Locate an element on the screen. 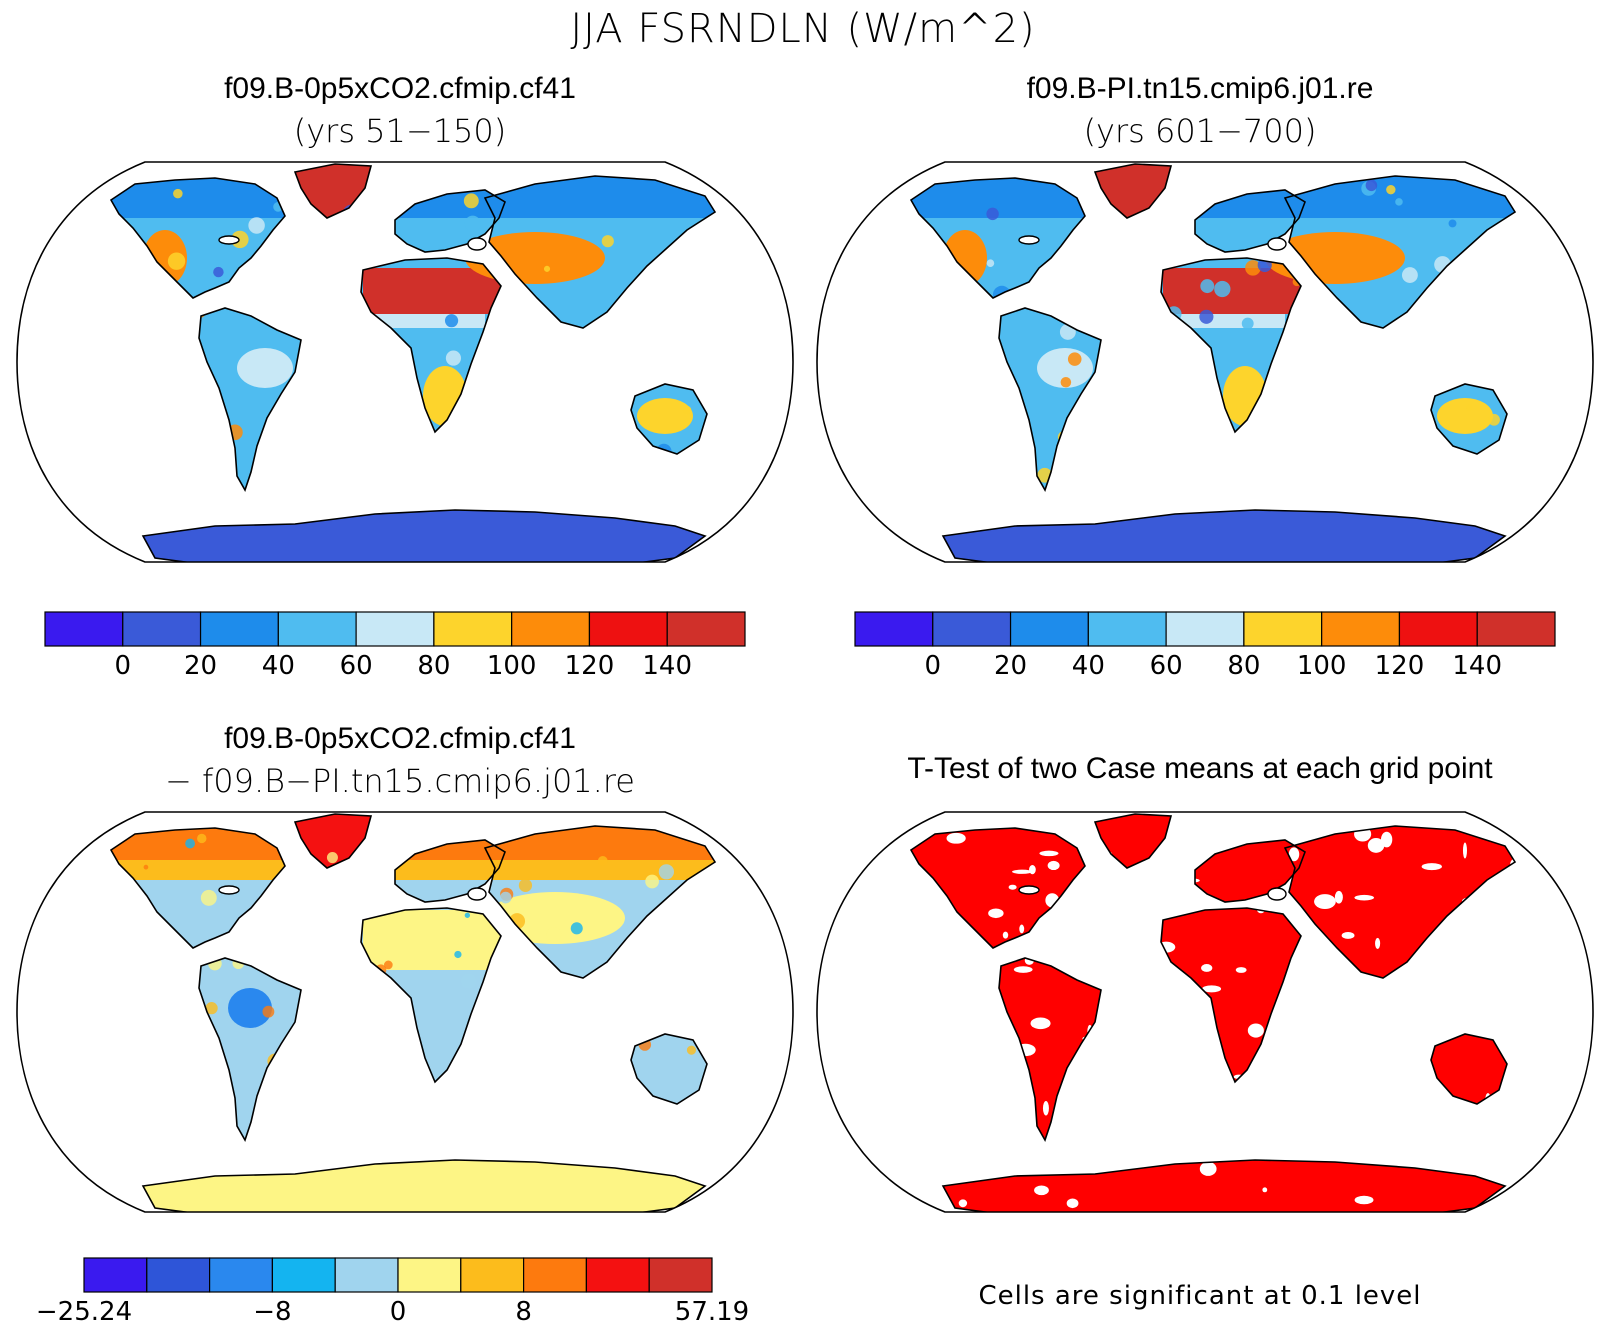 The image size is (1606, 1327). panel-1-title: f09.B-0p5xCO2.cfmip.cf41 is located at coordinates (400, 88).